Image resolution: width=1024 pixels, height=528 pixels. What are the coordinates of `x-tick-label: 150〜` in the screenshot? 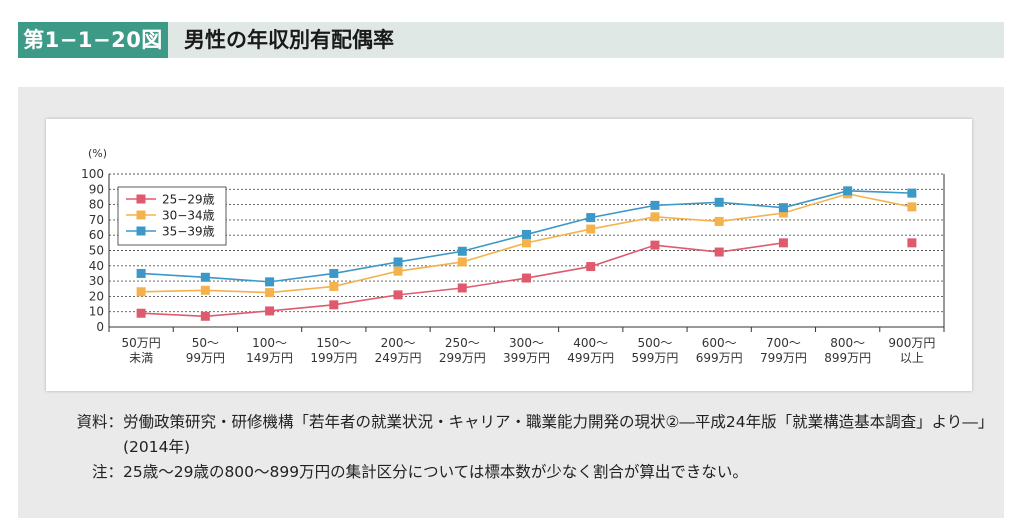 It's located at (333, 343).